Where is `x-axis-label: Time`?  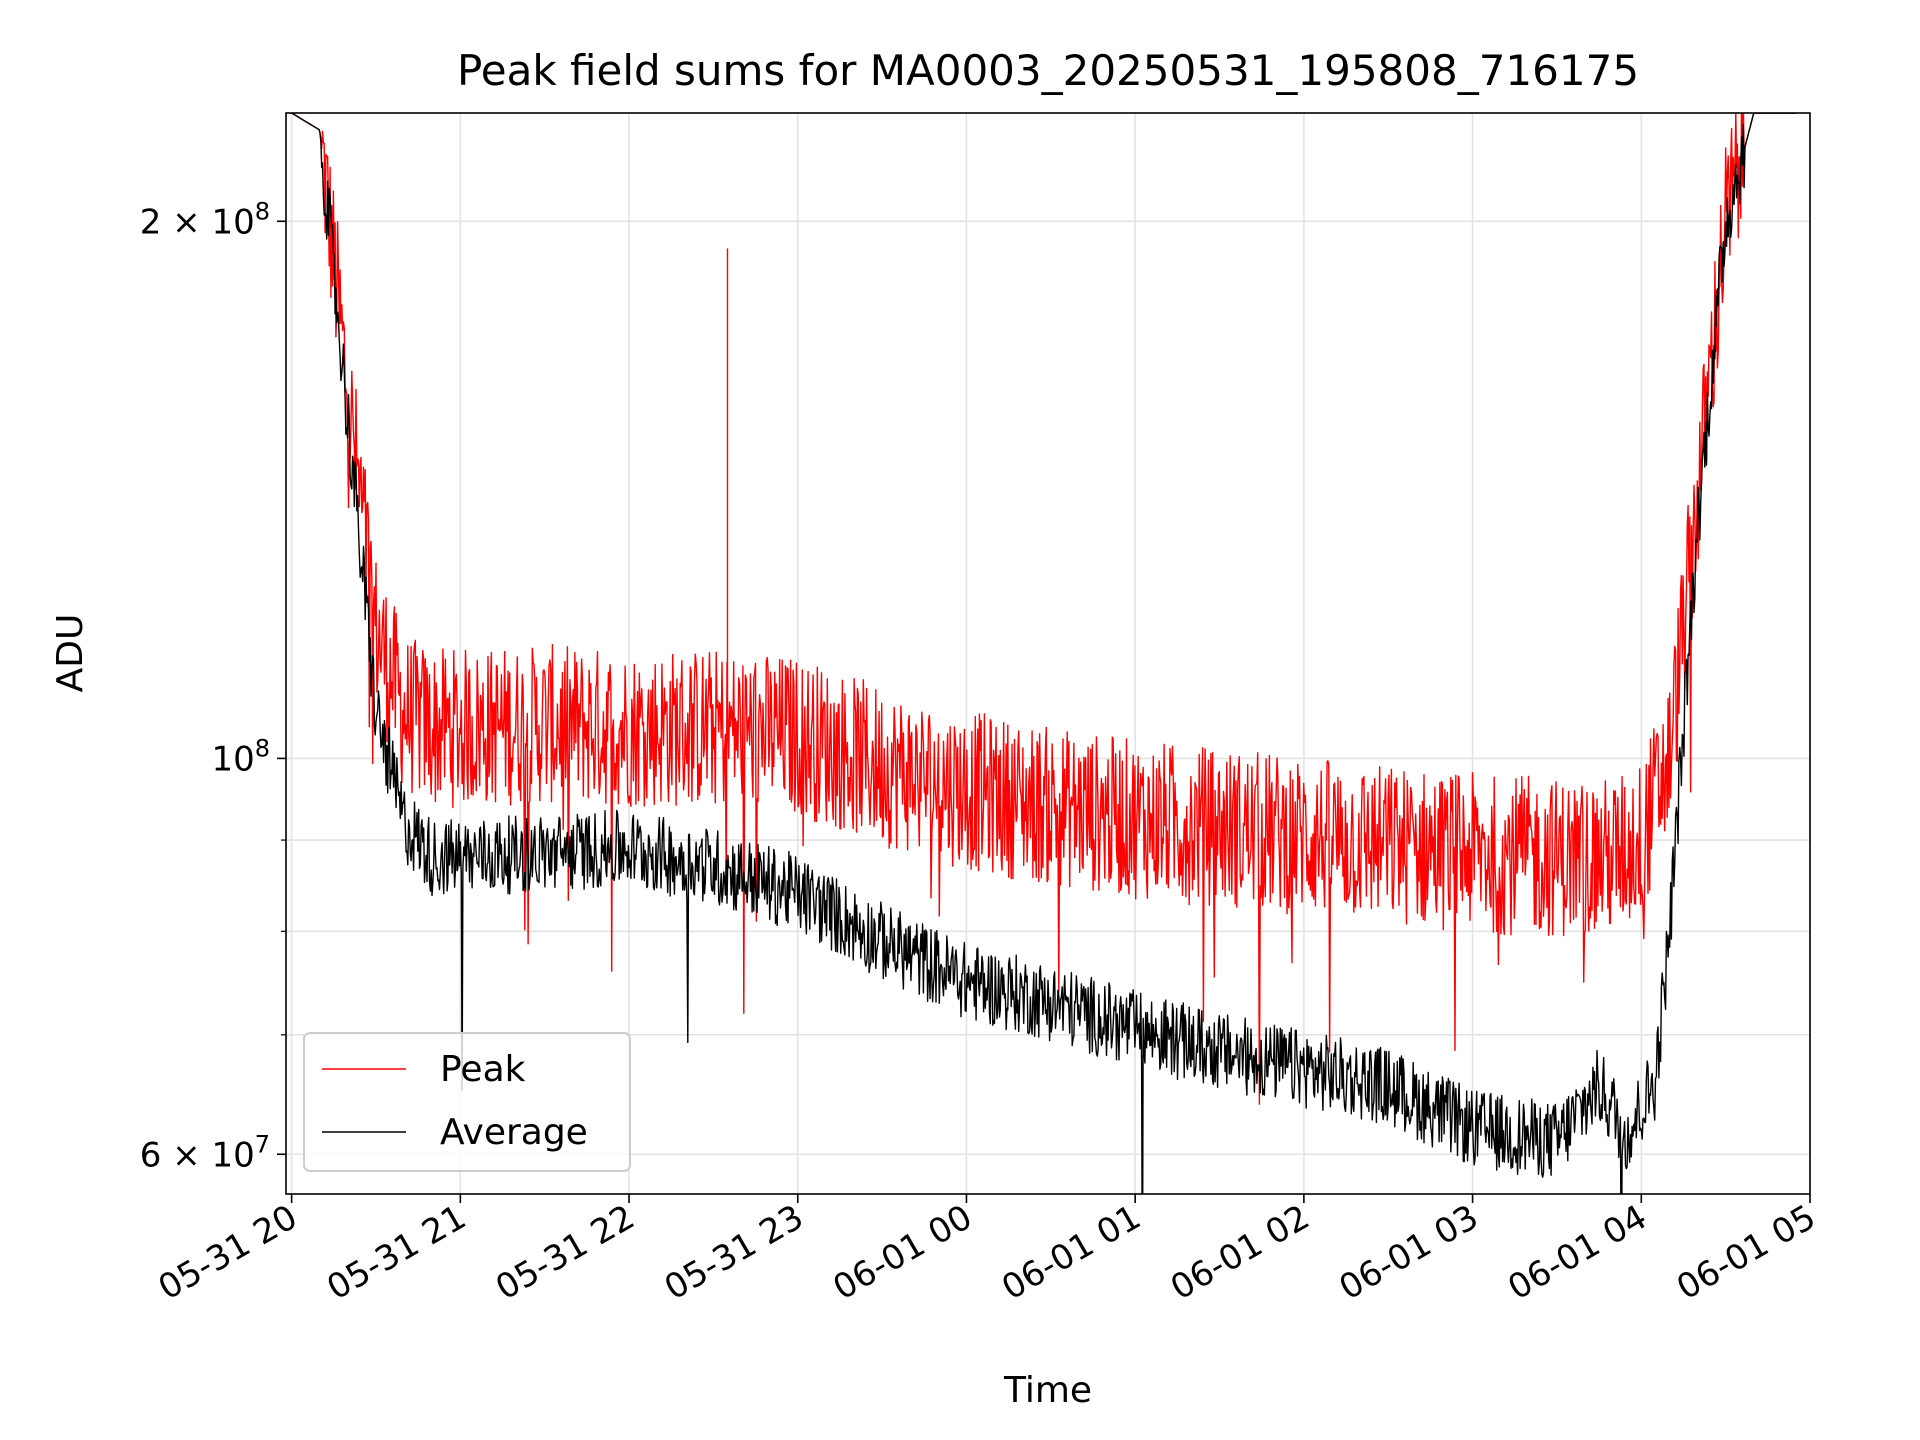
x-axis-label: Time is located at coordinates (1047, 1390).